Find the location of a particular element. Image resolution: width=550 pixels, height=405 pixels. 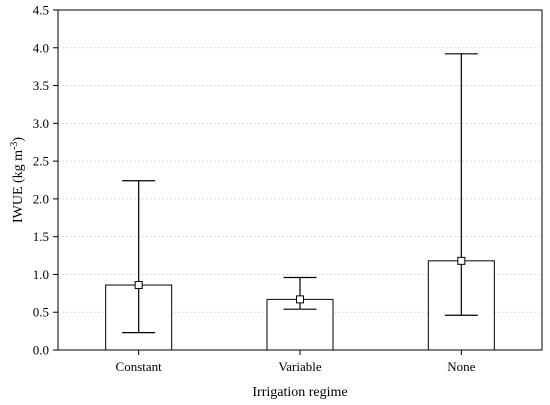

y-tick-label: 4.0 is located at coordinates (41, 47).